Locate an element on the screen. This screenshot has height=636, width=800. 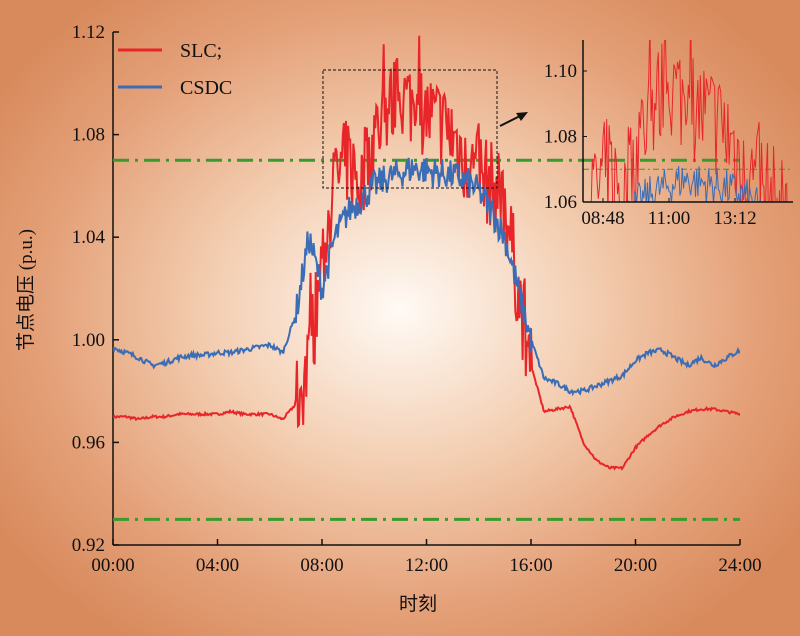
arrow-icon is located at coordinates (513, 119).